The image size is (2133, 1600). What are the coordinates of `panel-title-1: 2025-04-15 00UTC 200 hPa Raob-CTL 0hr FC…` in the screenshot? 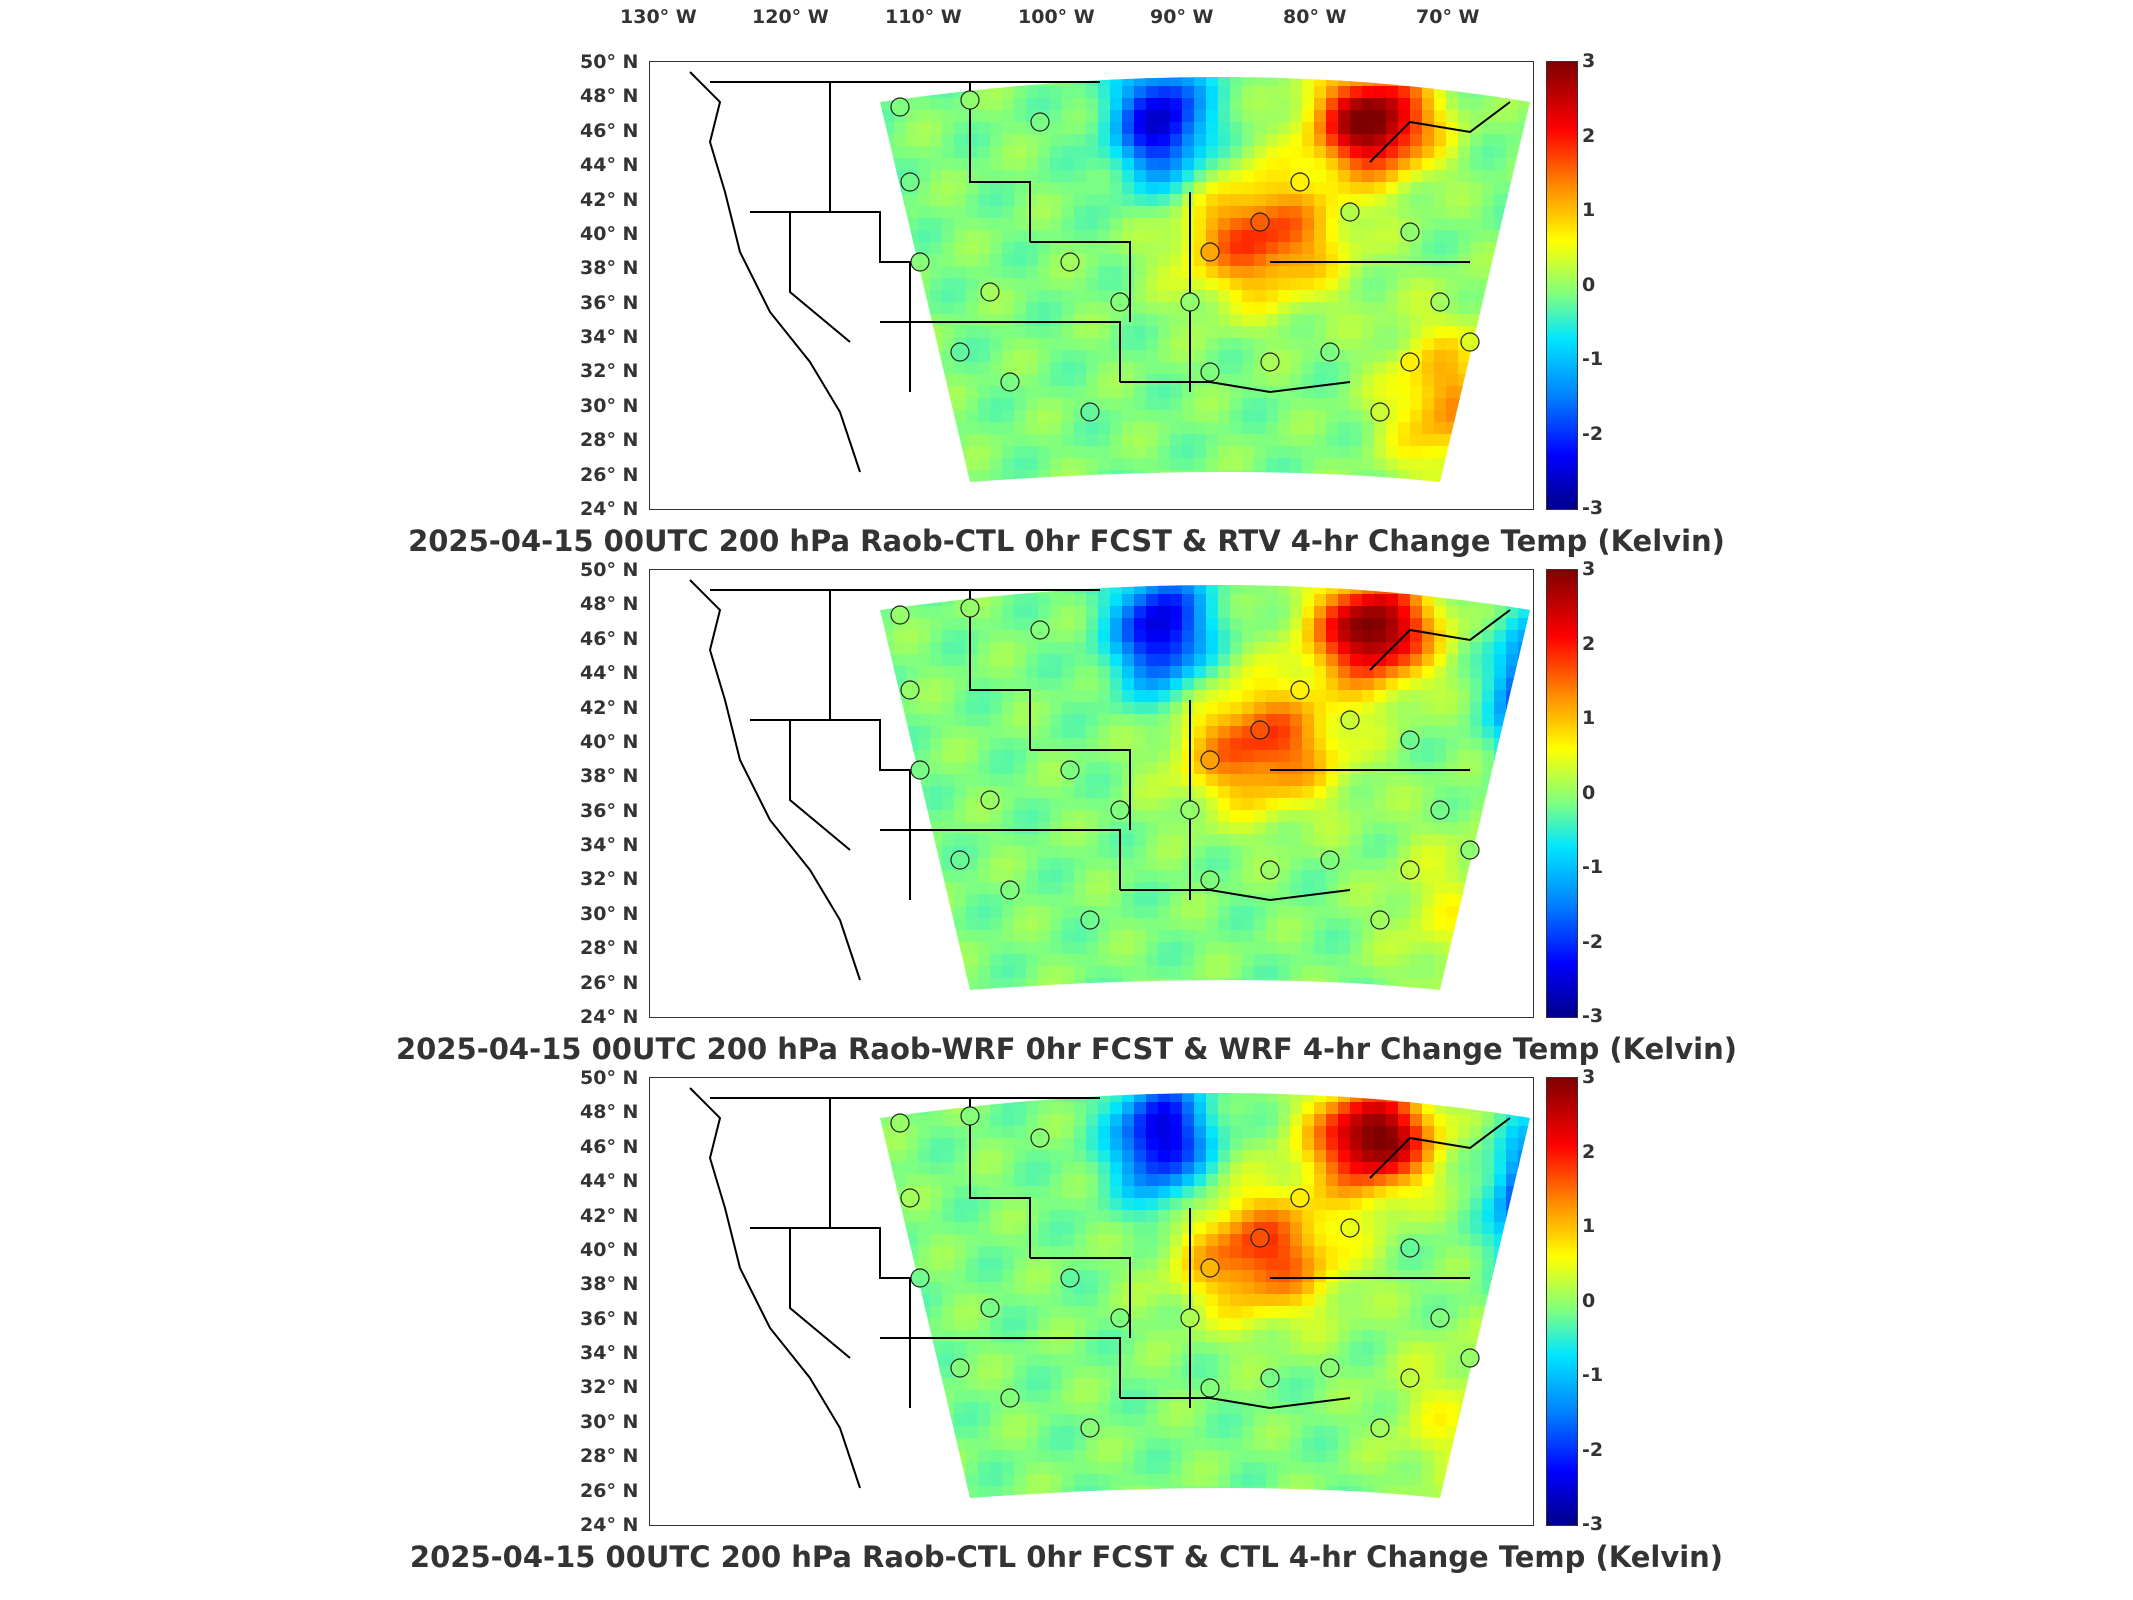 It's located at (1066, 541).